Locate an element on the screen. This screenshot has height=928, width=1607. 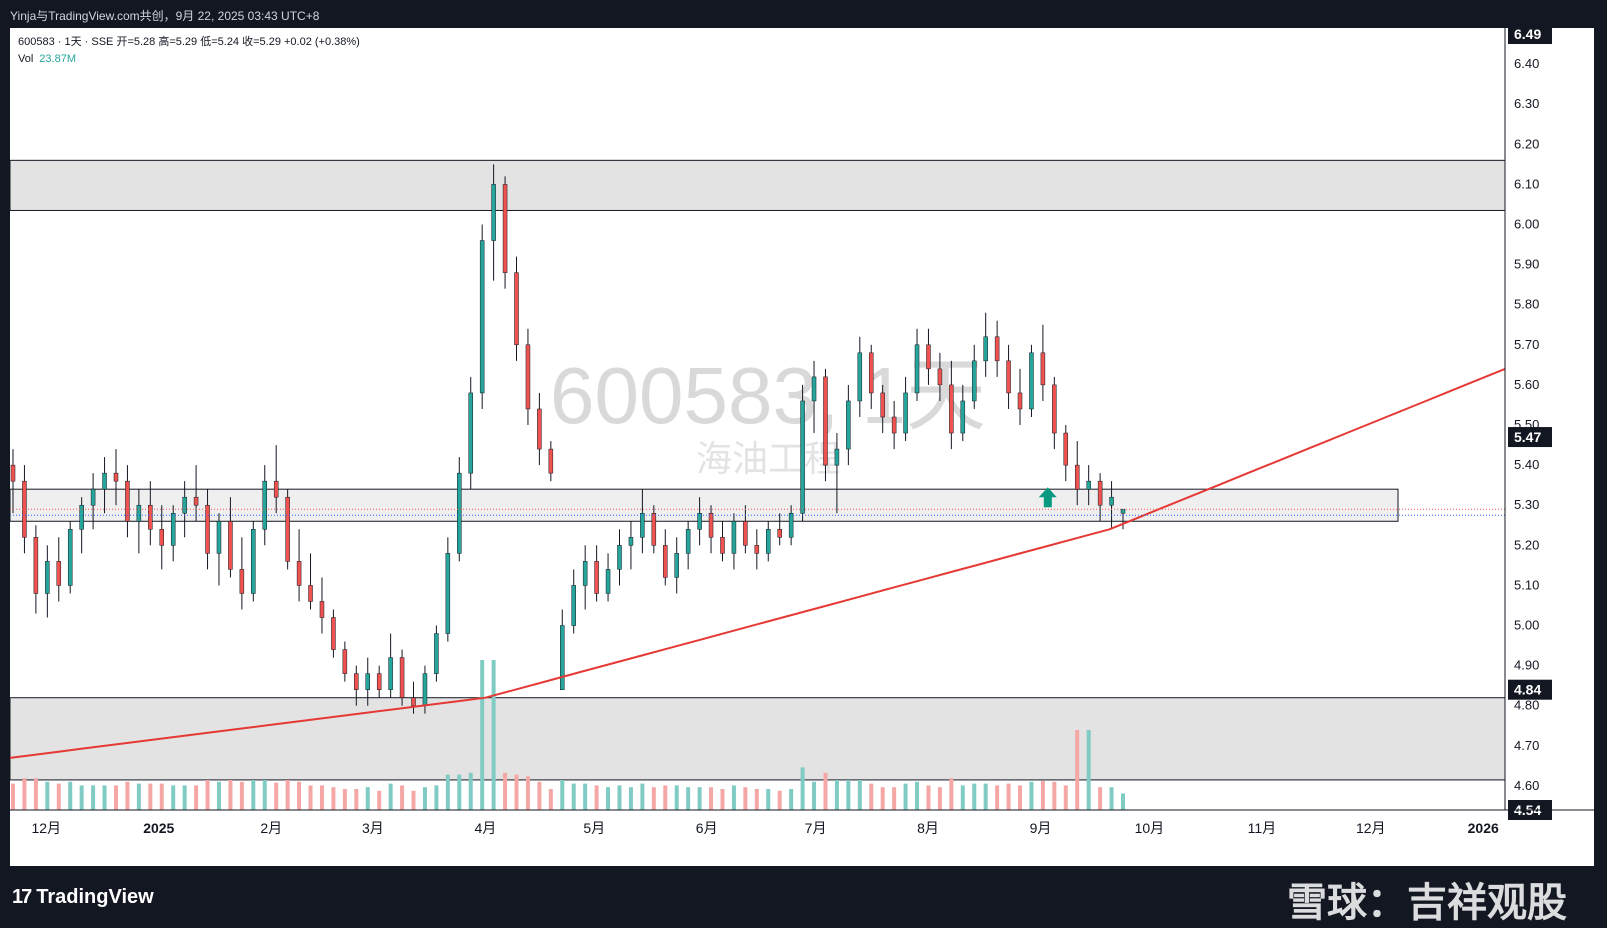
price-badge-current: 5.47 is located at coordinates (1527, 437).